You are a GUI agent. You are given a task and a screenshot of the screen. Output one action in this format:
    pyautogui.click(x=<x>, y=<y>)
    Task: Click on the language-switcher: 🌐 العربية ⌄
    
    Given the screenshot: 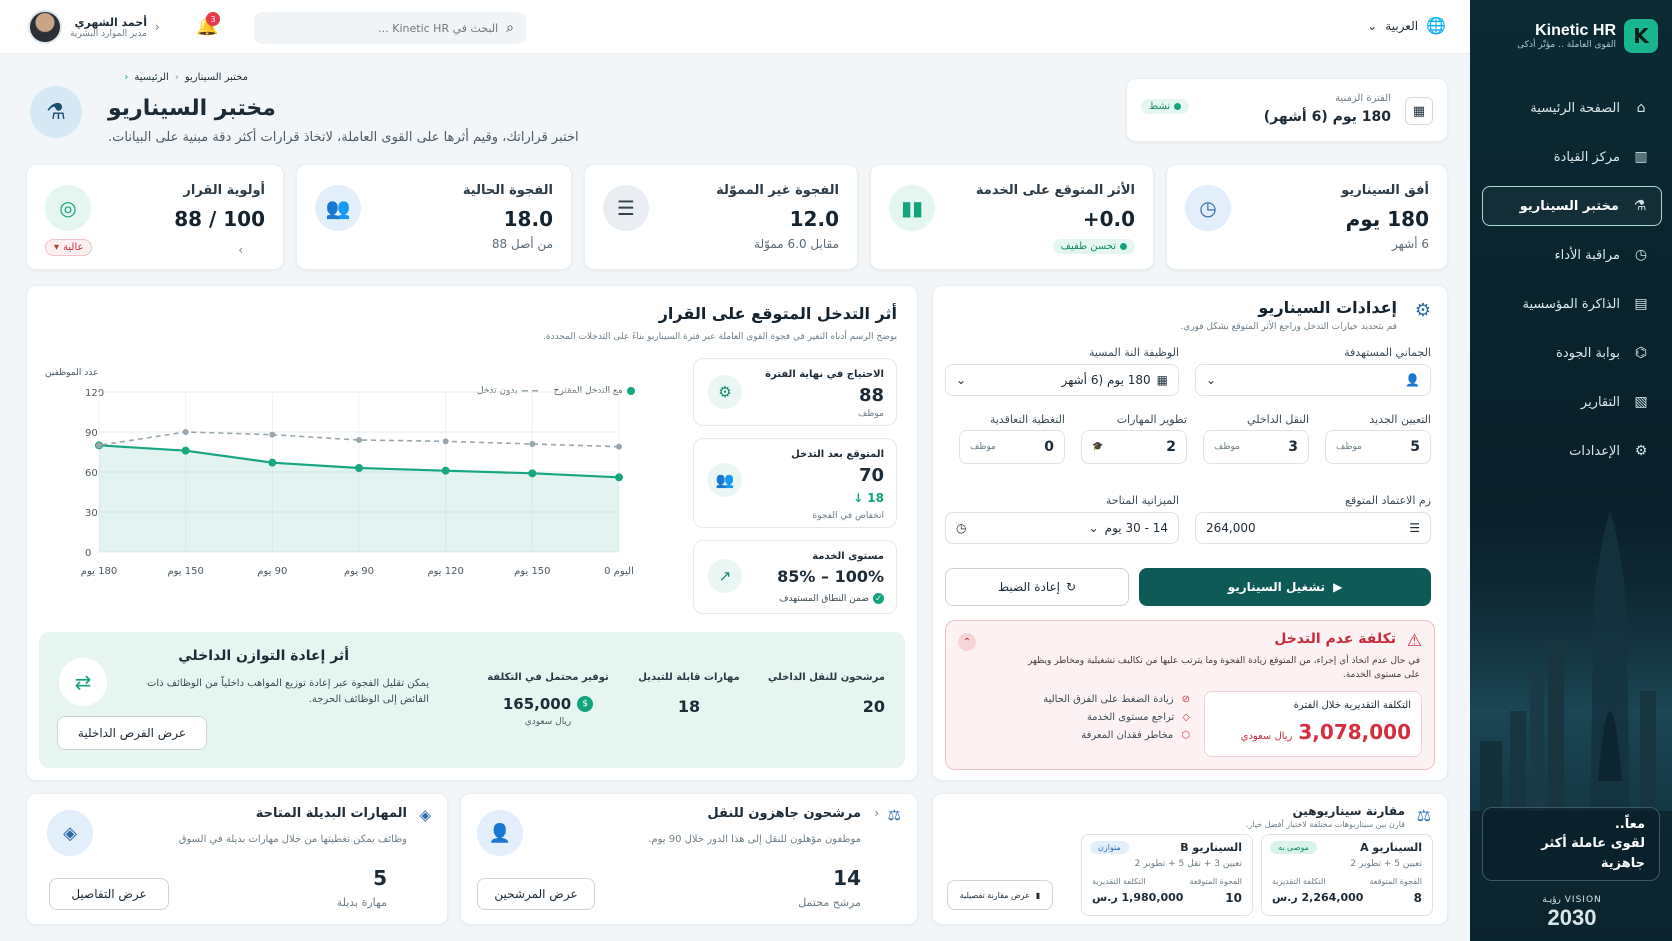 What is the action you would take?
    pyautogui.click(x=1406, y=25)
    